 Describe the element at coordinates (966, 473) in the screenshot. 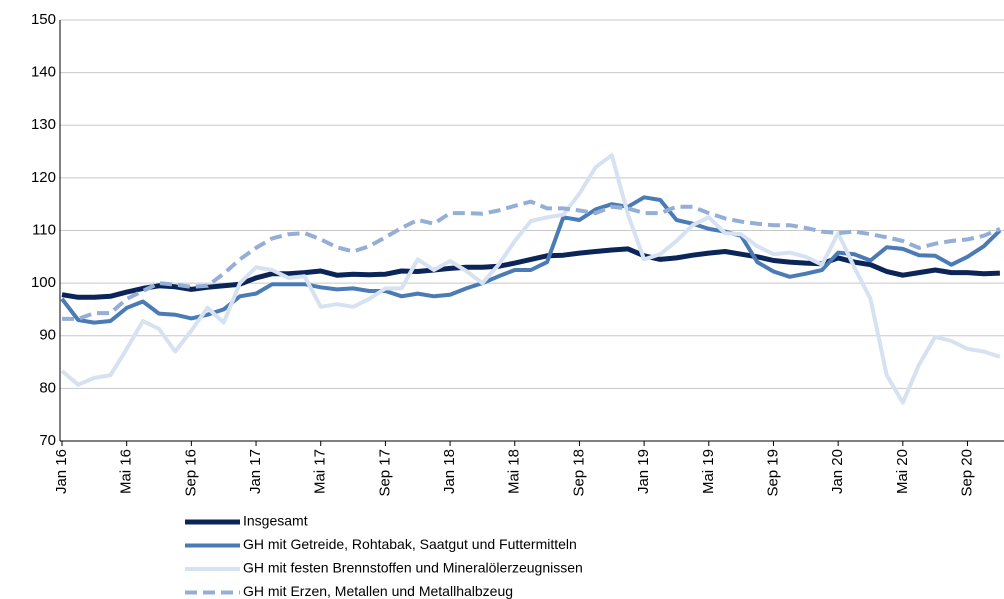

I see `x-tick-label: Sep 20` at that location.